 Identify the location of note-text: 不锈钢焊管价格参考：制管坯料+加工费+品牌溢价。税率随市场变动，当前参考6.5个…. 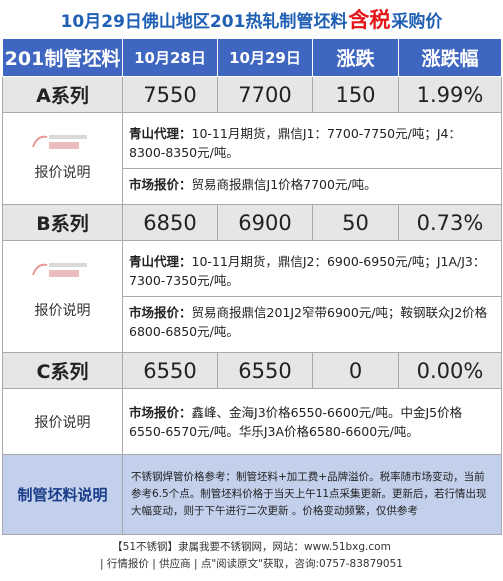
(312, 494).